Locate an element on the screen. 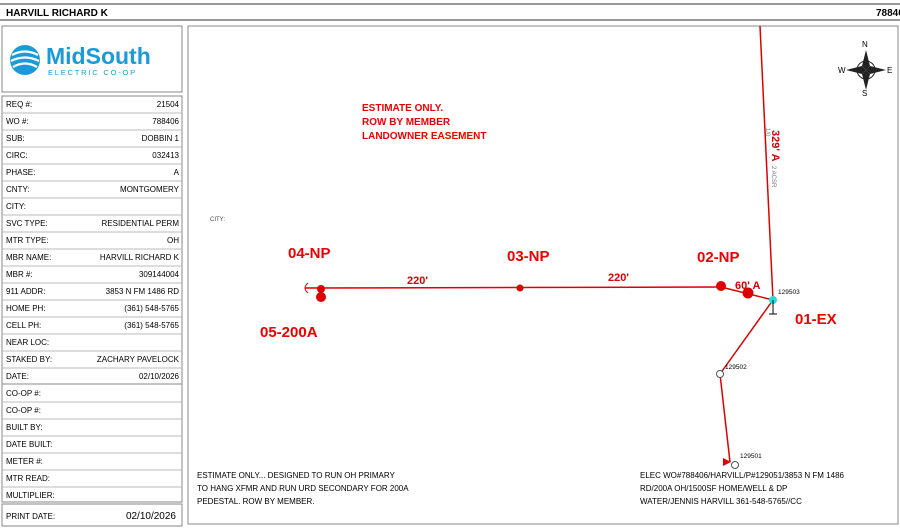 Image resolution: width=900 pixels, height=528 pixels. field-label: MTR READ: is located at coordinates (28, 478).